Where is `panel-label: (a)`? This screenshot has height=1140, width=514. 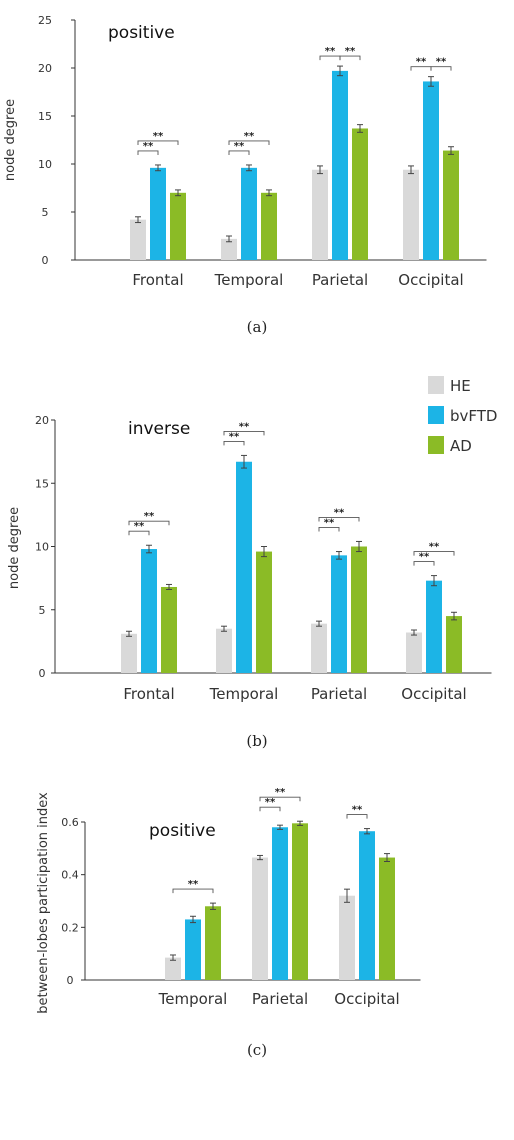
panel-label: (a) is located at coordinates (257, 327).